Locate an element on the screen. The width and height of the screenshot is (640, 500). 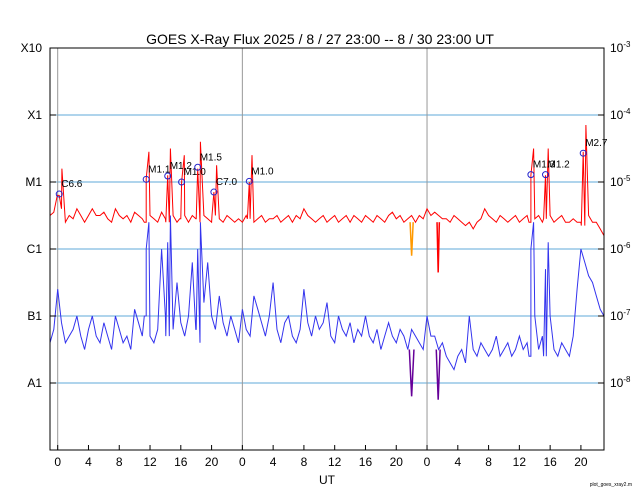
left-axis-labels: A1 B1 C1 M1 X1 X10 is located at coordinates (38, 215).